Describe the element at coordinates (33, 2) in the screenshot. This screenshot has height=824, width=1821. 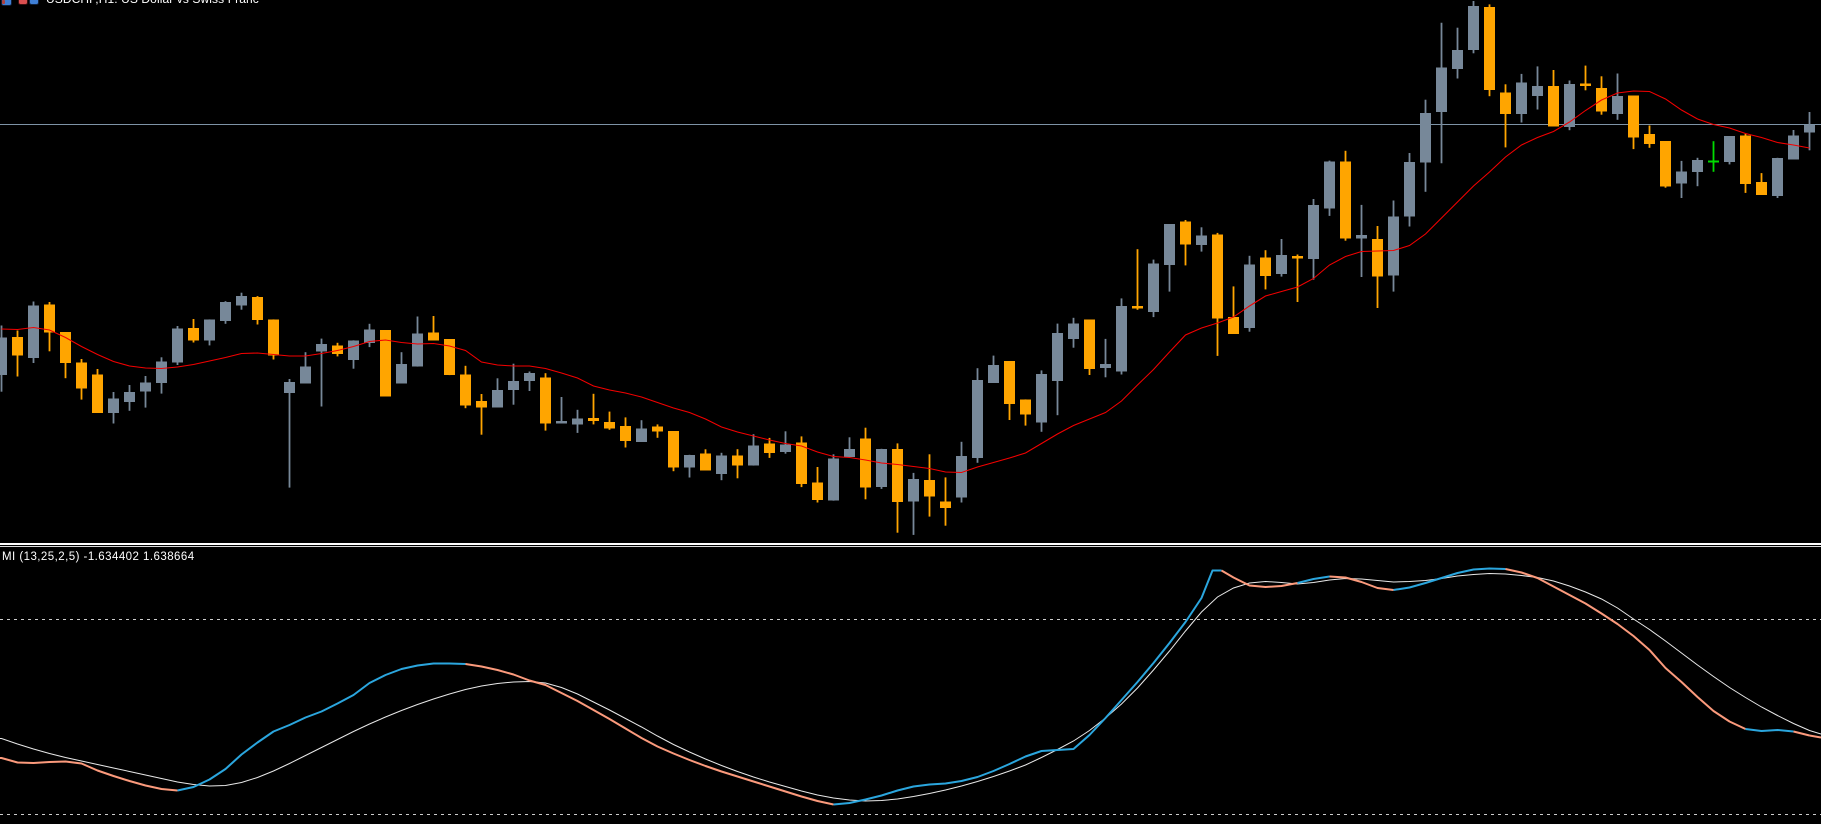
I see `buy-button-icon` at that location.